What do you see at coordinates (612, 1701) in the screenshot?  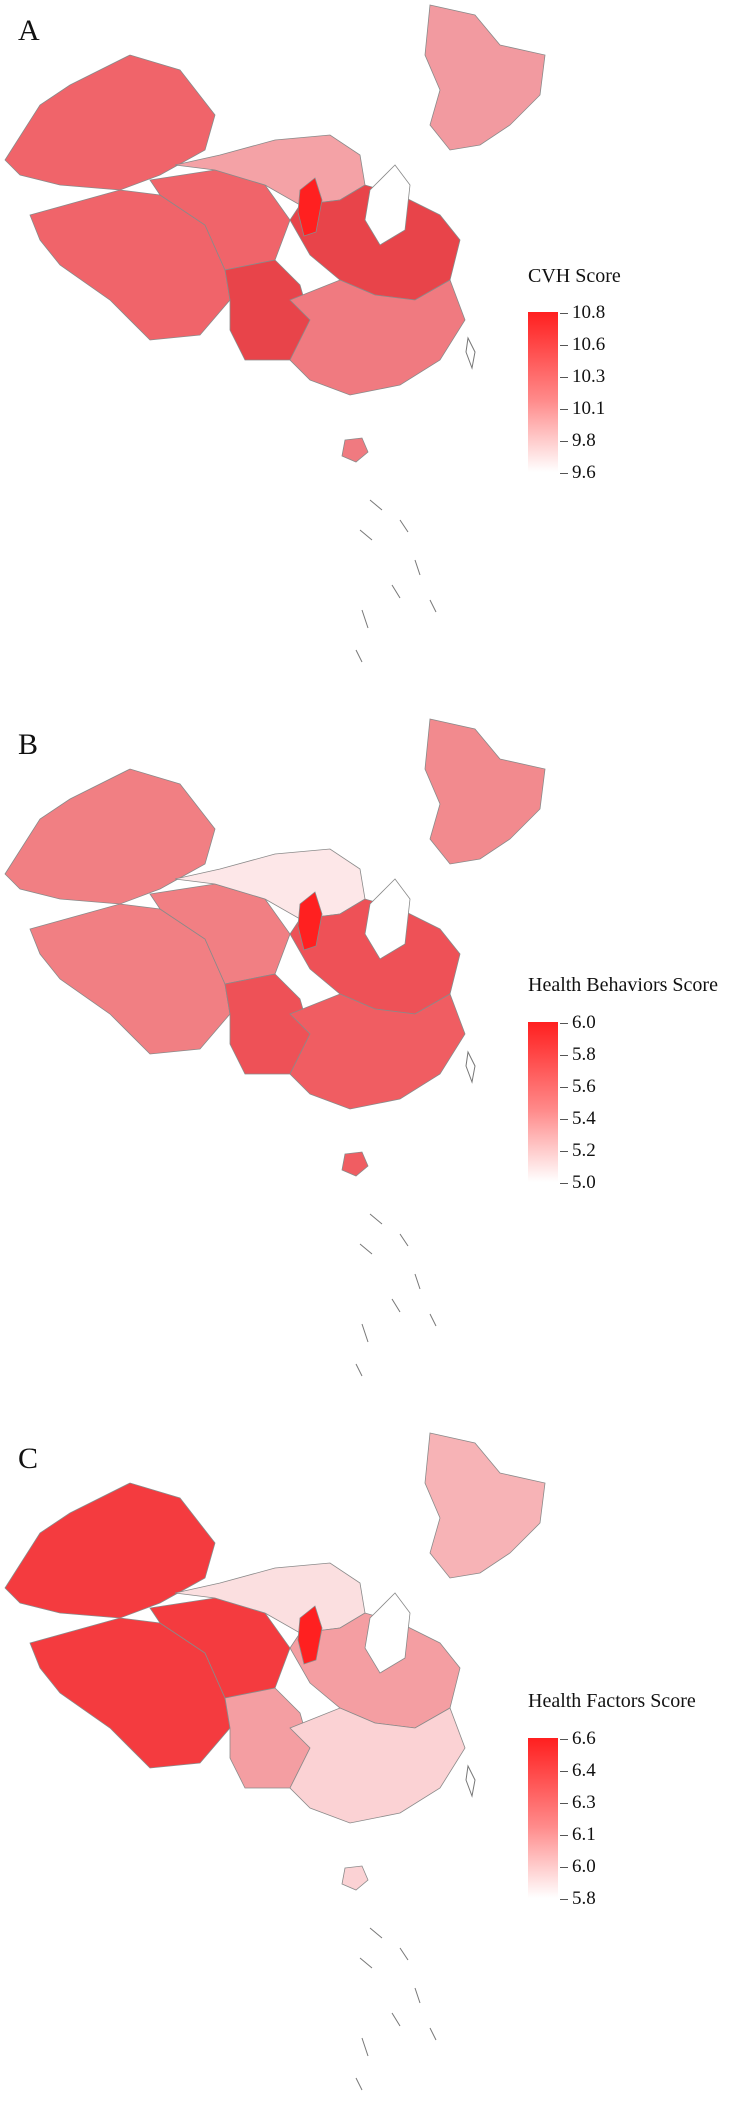 I see `legend-title: Health Factors Score` at bounding box center [612, 1701].